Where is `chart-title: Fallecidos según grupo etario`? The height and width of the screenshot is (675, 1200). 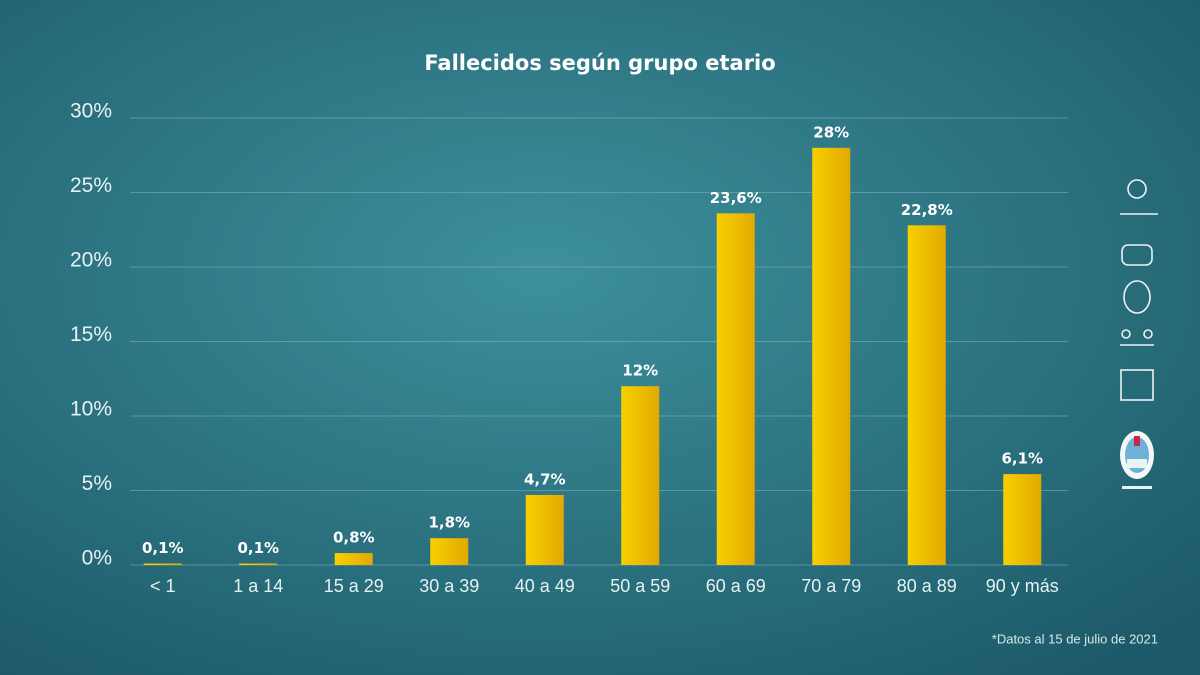 chart-title: Fallecidos según grupo etario is located at coordinates (599, 63).